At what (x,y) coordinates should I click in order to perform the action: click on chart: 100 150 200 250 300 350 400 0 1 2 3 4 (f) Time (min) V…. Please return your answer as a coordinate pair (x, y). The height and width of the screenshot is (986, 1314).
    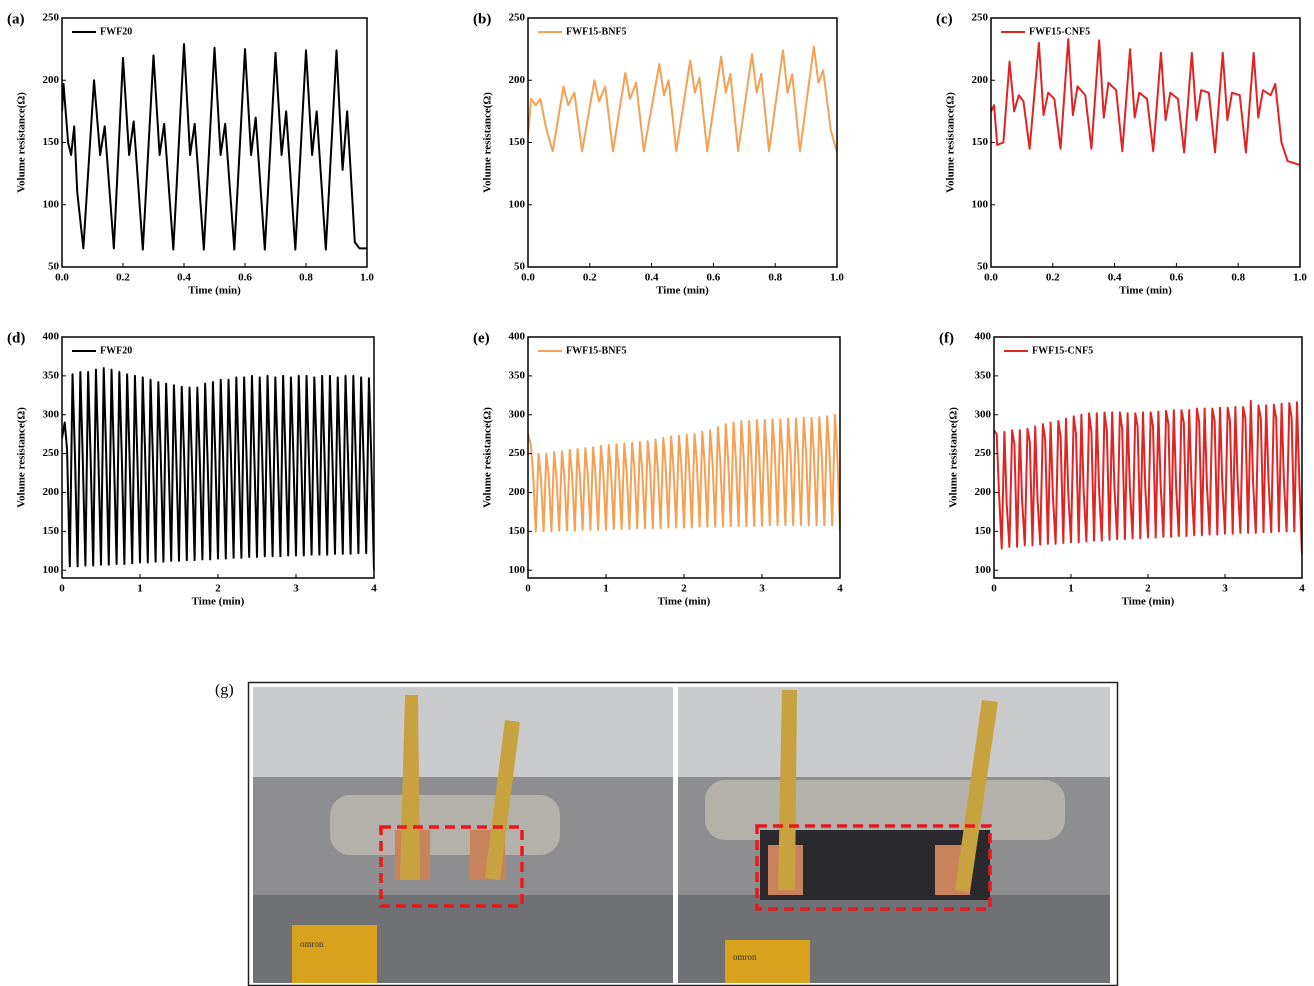
    Looking at the image, I should click on (1122, 468).